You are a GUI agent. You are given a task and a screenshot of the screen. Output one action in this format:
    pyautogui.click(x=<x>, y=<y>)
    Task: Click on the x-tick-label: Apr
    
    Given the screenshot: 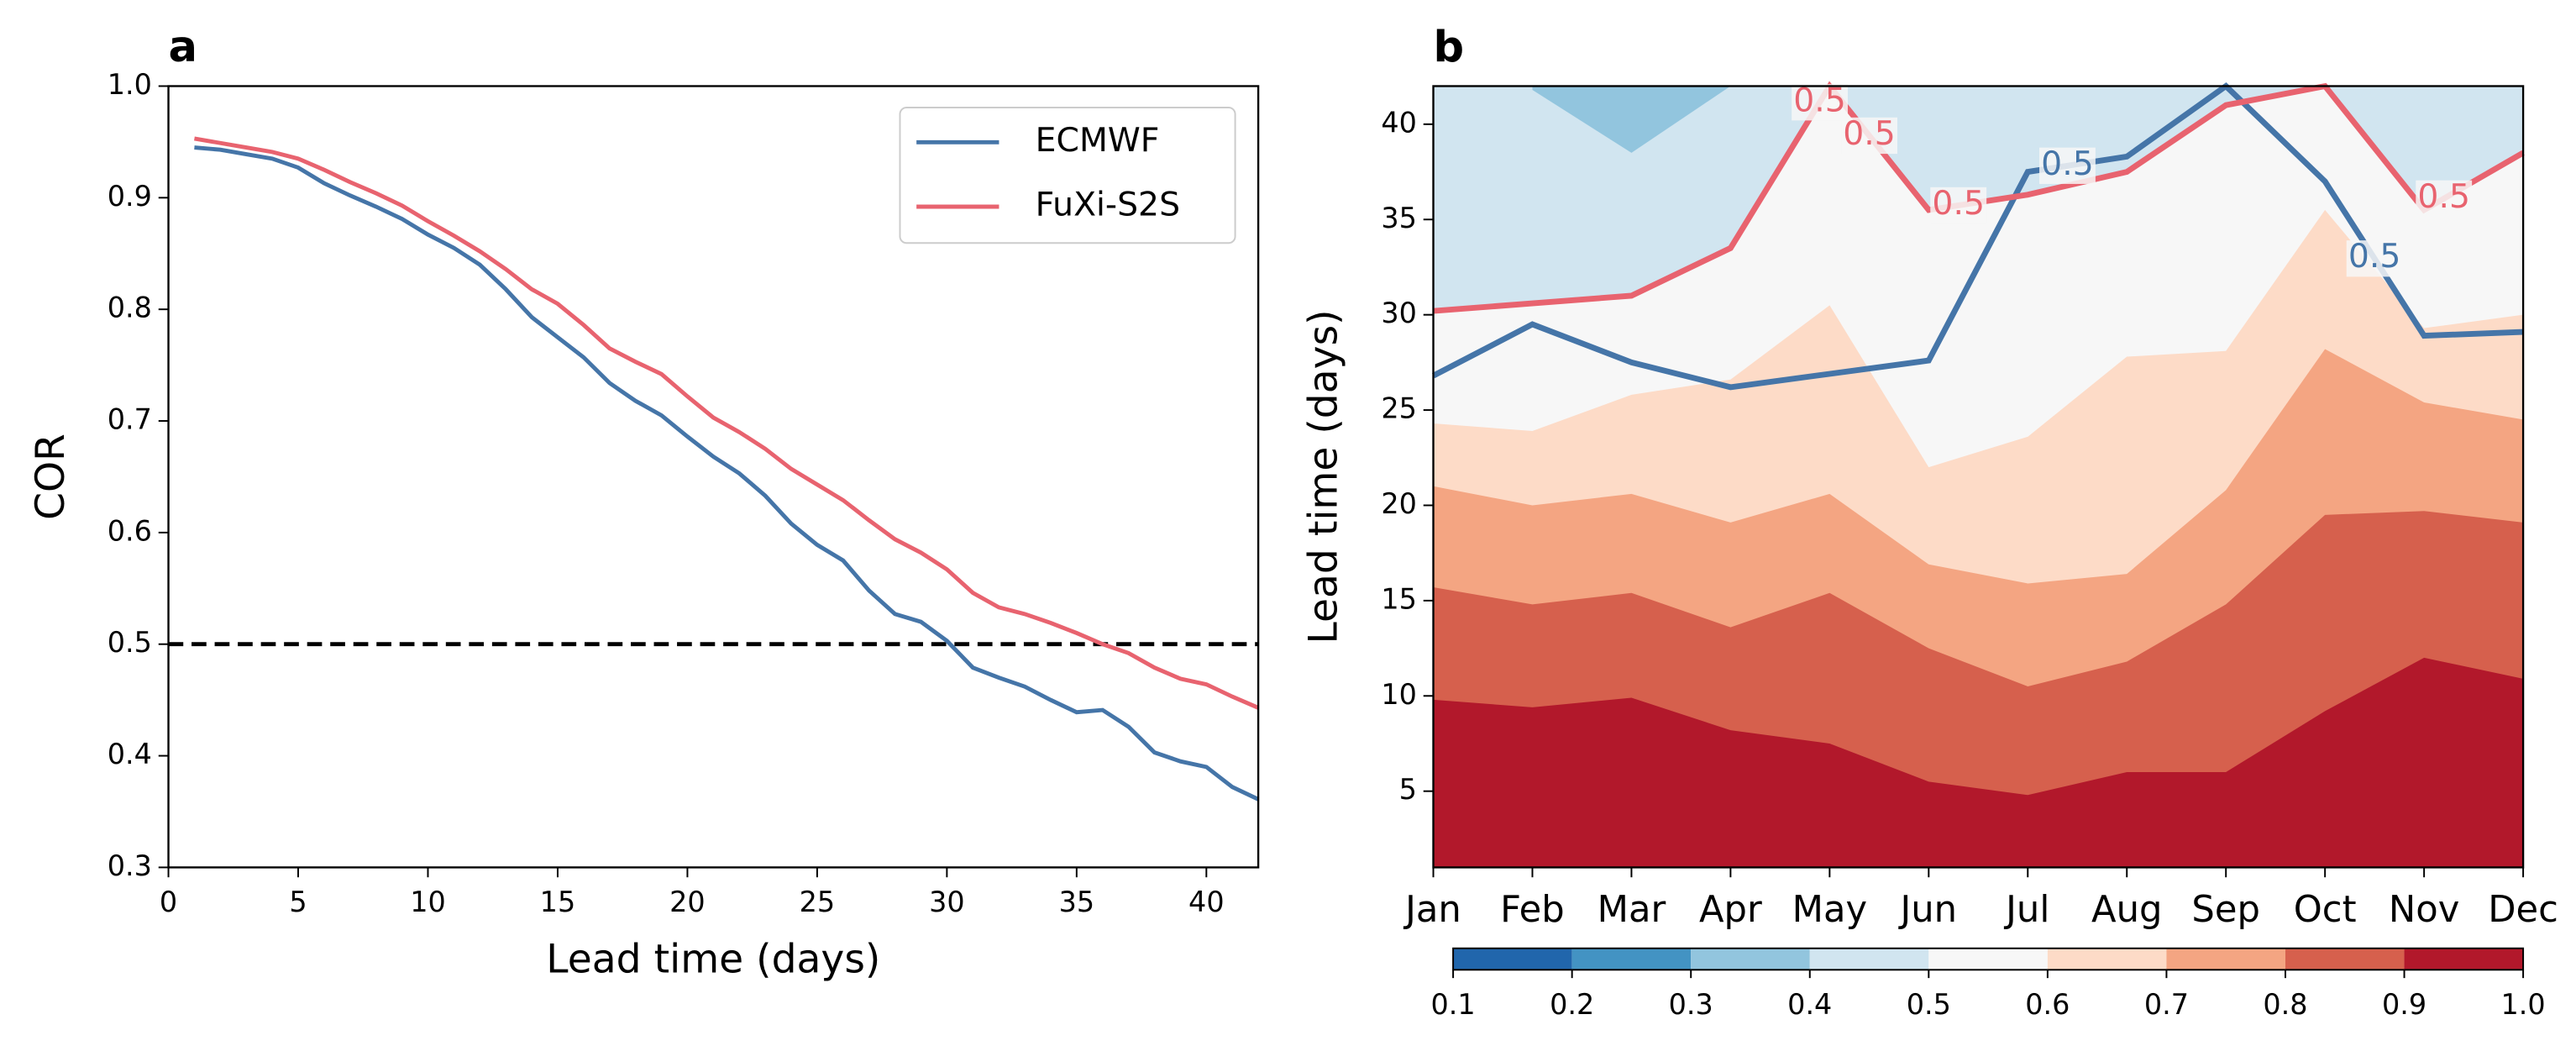 What is the action you would take?
    pyautogui.click(x=1730, y=910)
    